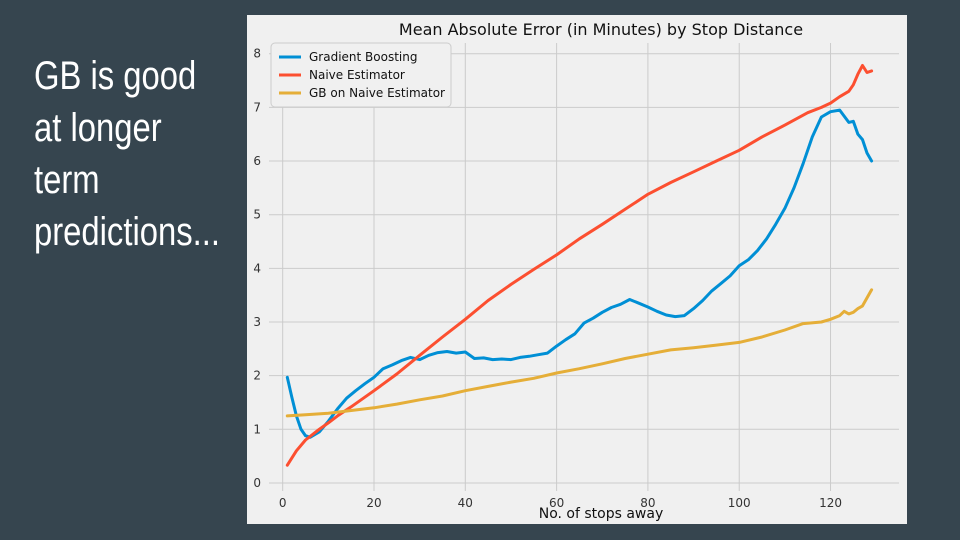  Describe the element at coordinates (363, 57) in the screenshot. I see `legend-label-1: Gradient Boosting` at that location.